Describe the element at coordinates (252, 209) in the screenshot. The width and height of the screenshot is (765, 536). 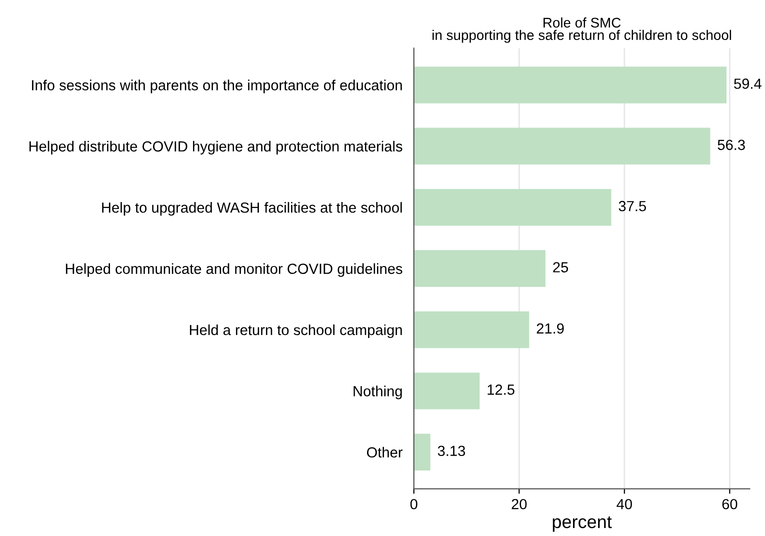
I see `y-tick-label: Help to upgraded WASH facilities at the school` at that location.